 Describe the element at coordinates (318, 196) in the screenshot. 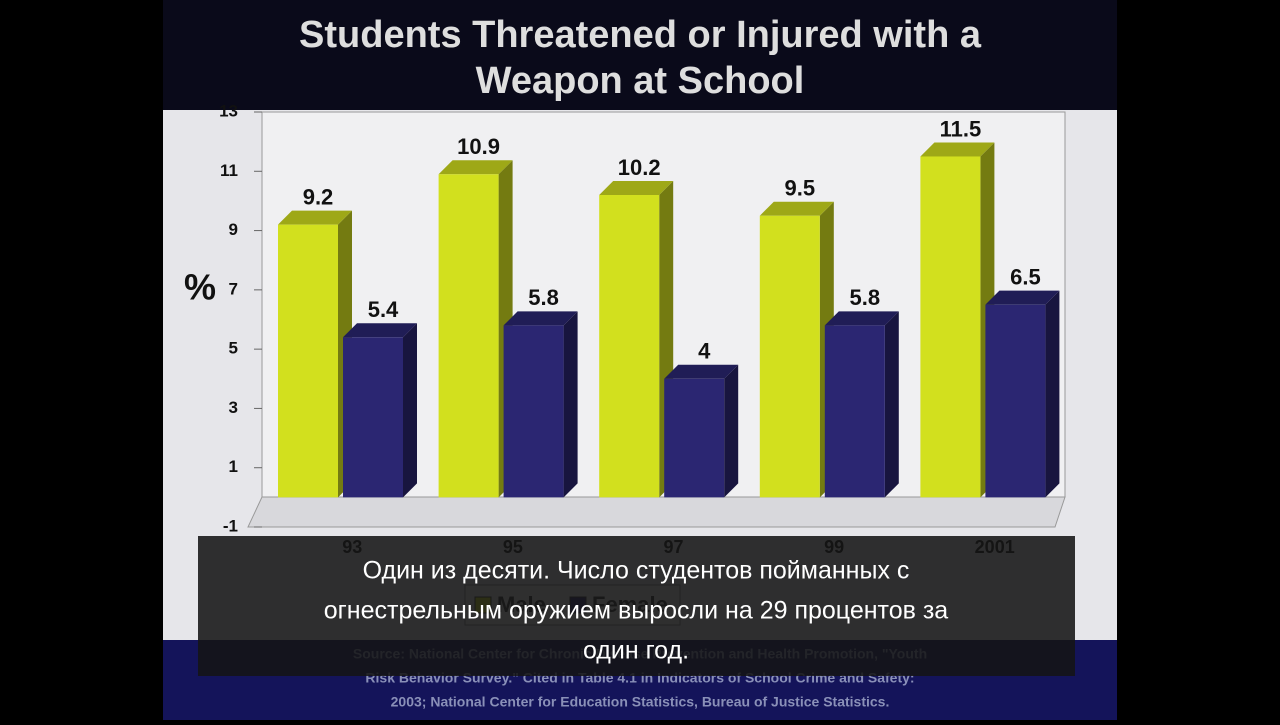

I see `value-label: 9.2` at that location.